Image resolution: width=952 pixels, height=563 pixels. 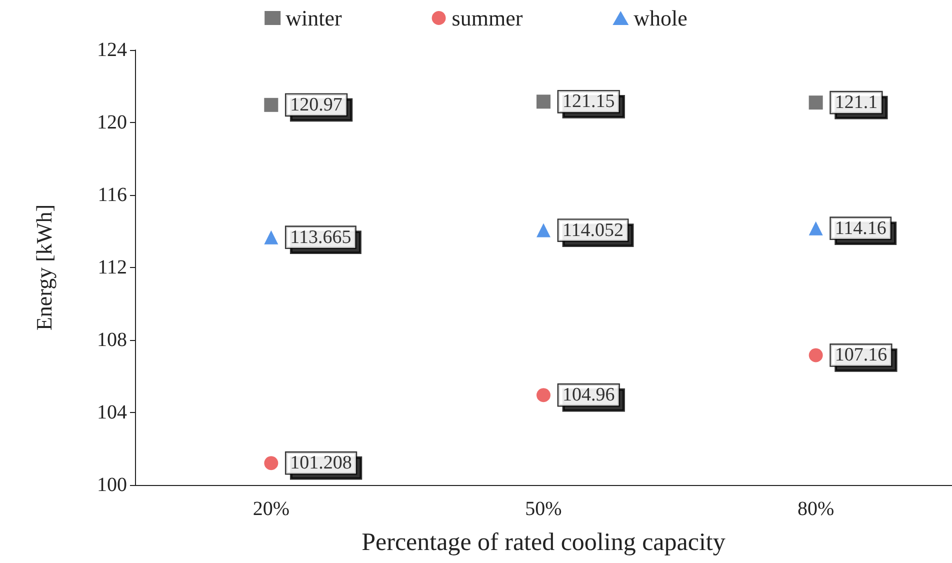 What do you see at coordinates (112, 50) in the screenshot?
I see `y-tick-label: 124` at bounding box center [112, 50].